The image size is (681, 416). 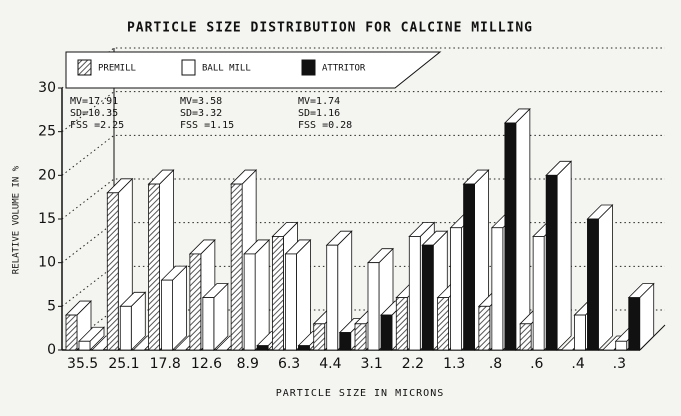 What do you see at coordinates (325, 125) in the screenshot?
I see `annotation: FSS =0.28` at bounding box center [325, 125].